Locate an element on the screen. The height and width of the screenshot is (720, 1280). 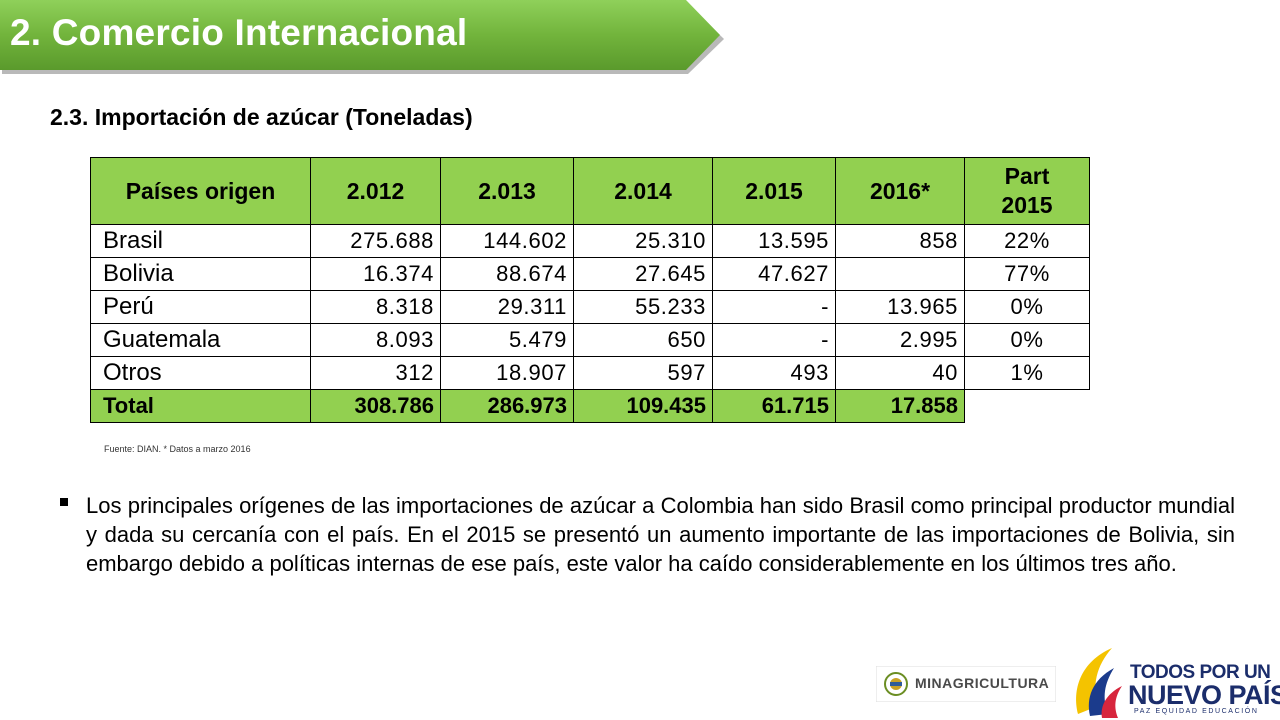
colombia-swoosh-icon is located at coordinates (1099, 683).